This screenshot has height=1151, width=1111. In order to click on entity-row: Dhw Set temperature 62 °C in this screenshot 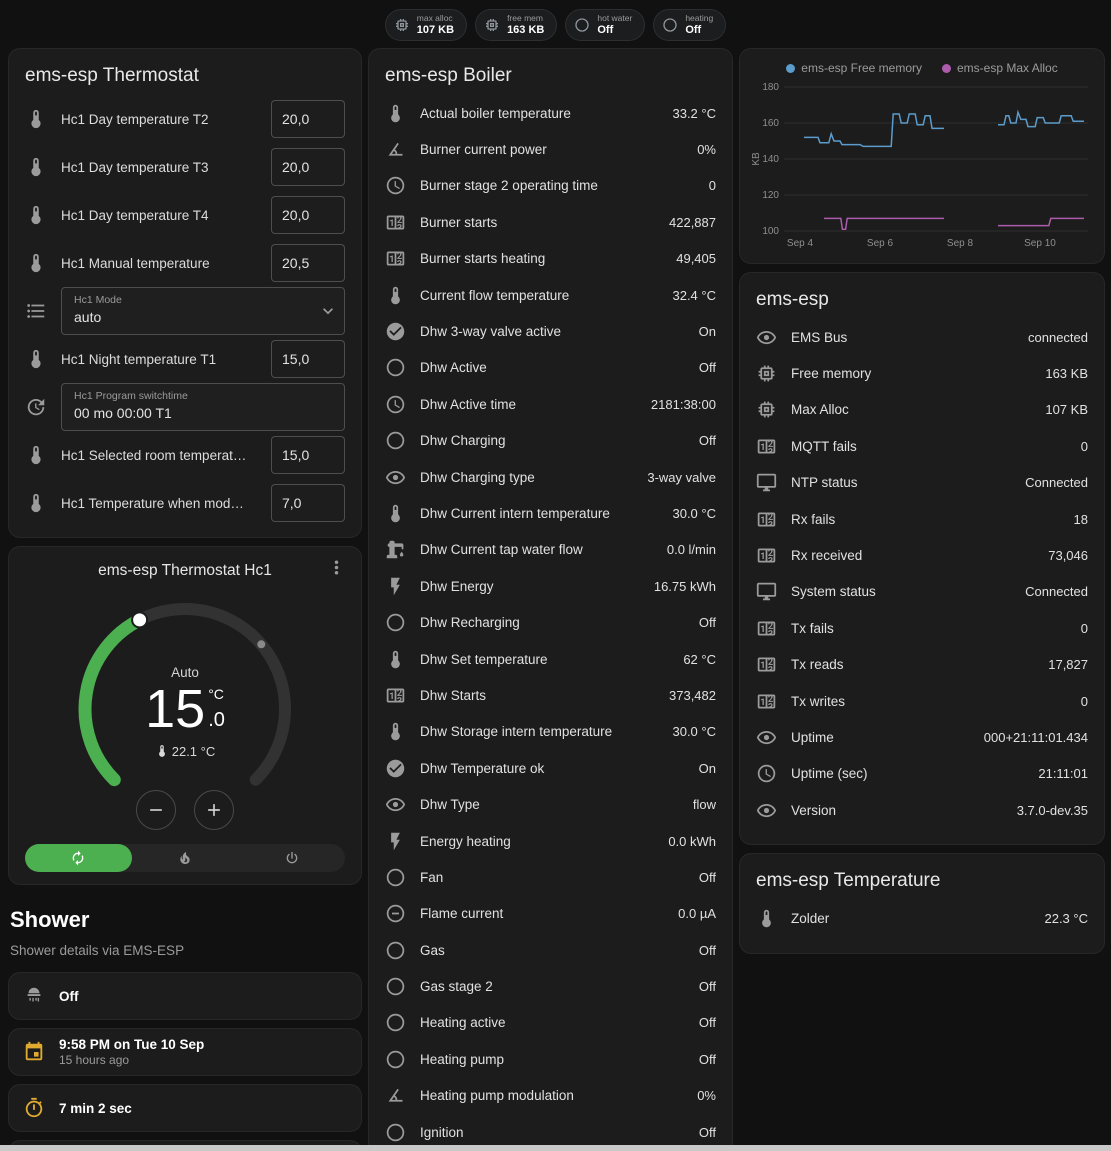, I will do `click(550, 659)`.